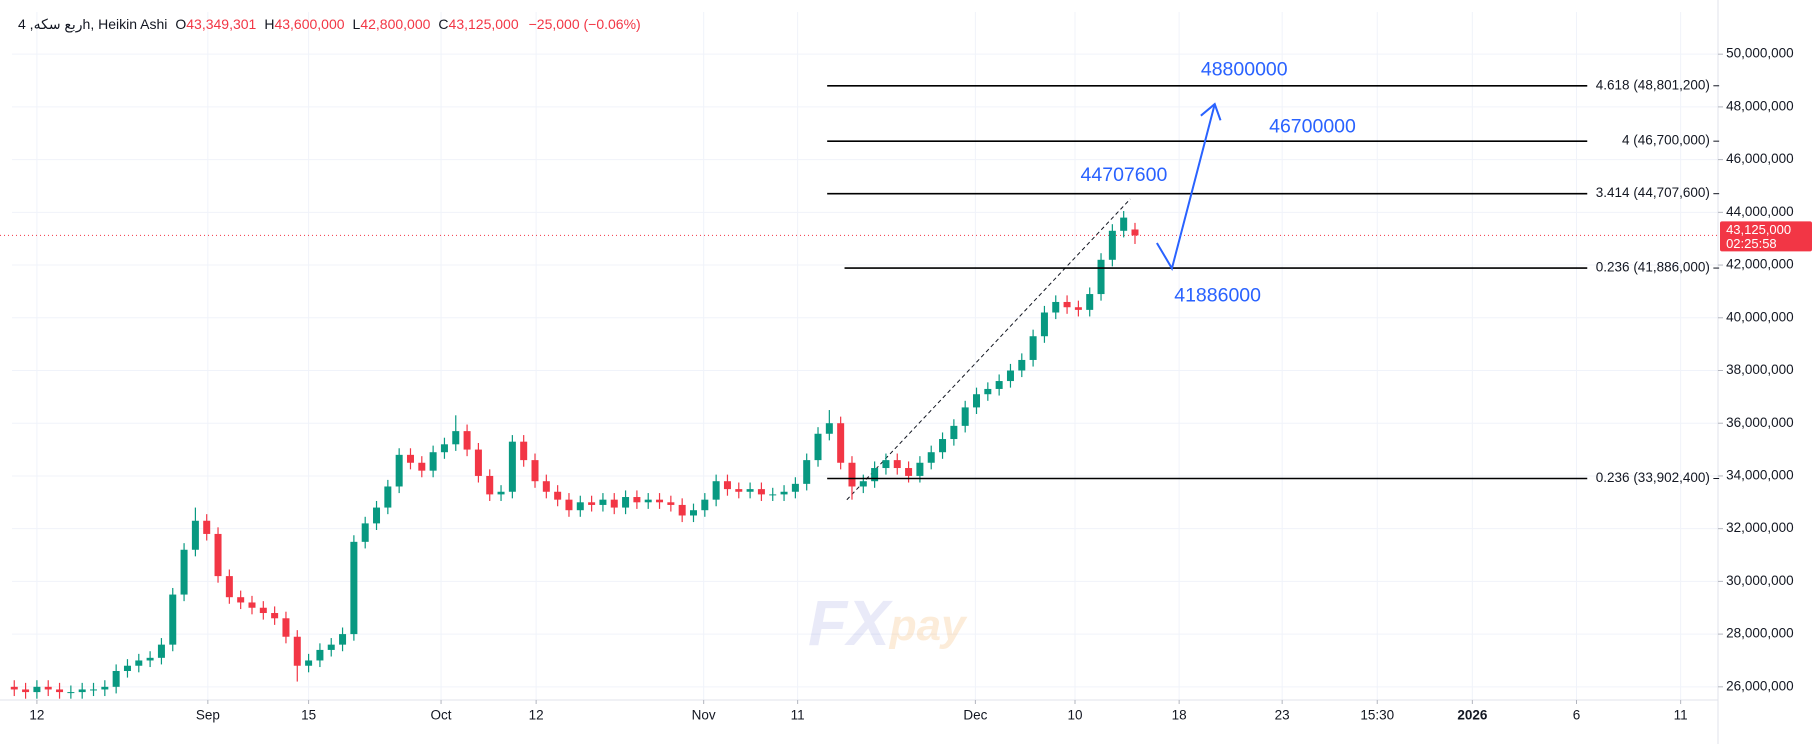 The height and width of the screenshot is (744, 1814). I want to click on y-tick-label: 44,000,000, so click(1760, 211).